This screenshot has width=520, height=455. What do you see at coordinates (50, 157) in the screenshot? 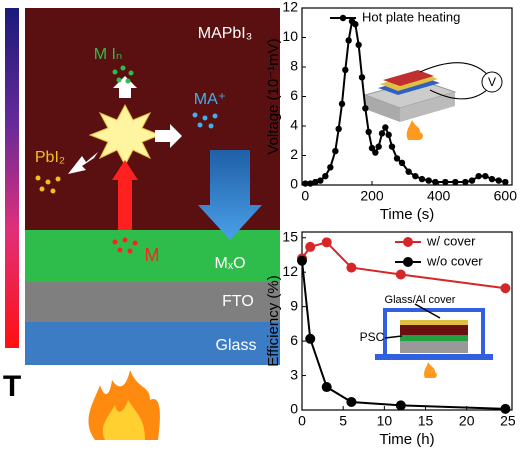
I see `product-label: PbI₂` at bounding box center [50, 157].